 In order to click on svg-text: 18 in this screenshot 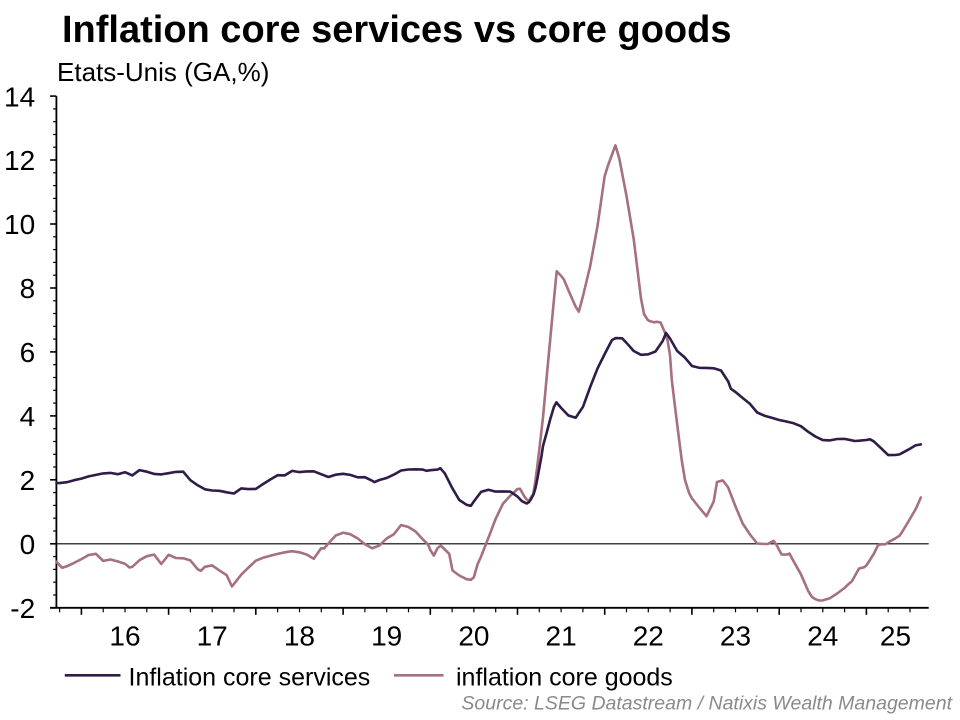, I will do `click(299, 635)`.